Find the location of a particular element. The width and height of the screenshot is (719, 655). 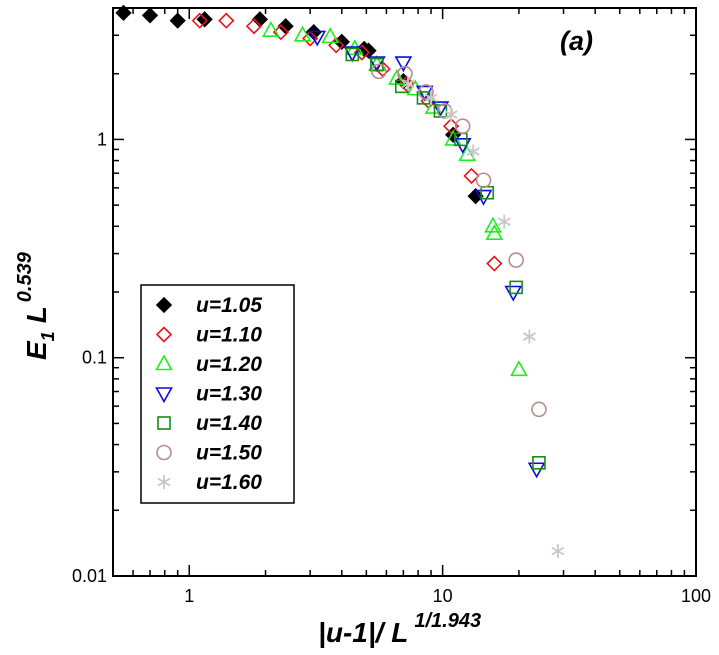

legend-entry: u=1.10 is located at coordinates (208, 335).